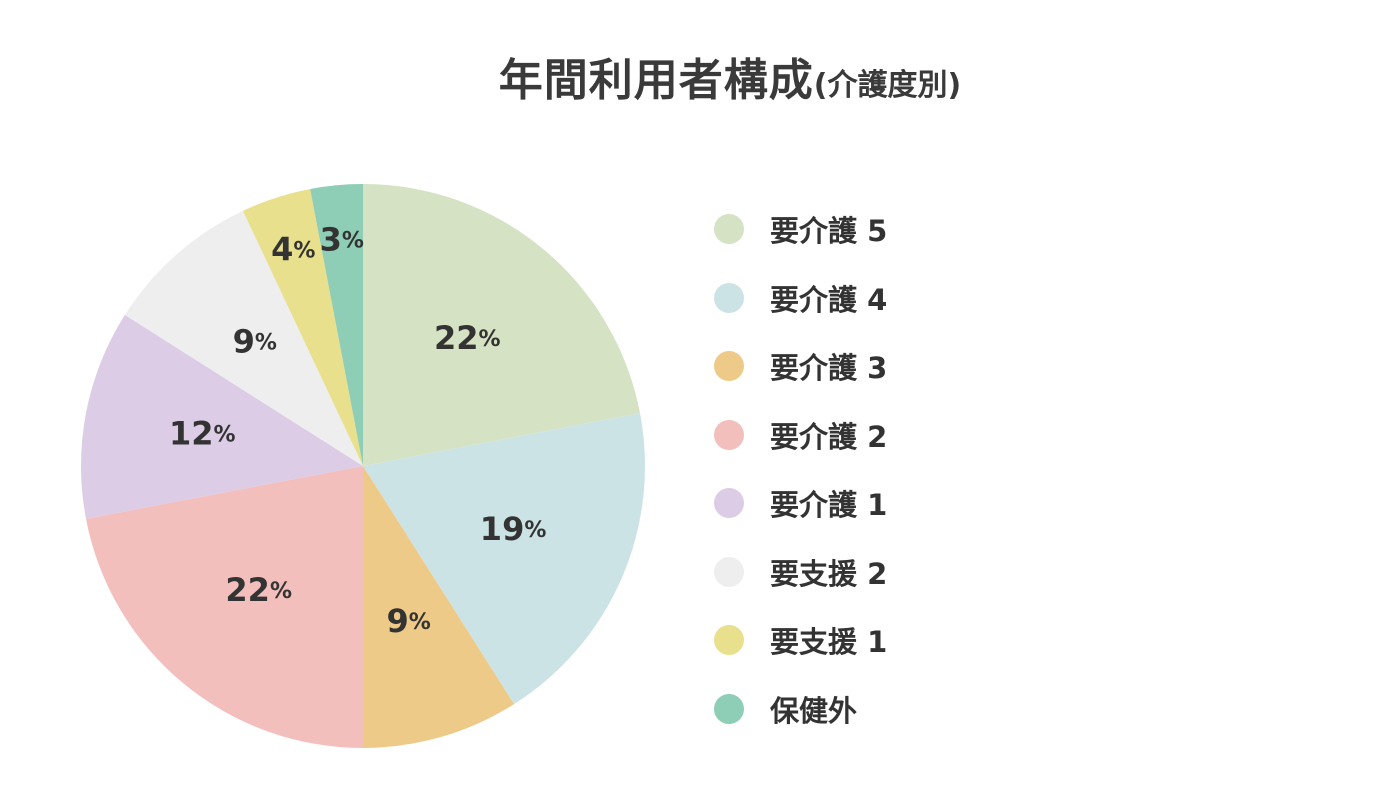 Image resolution: width=1380 pixels, height=800 pixels. I want to click on chart-title: 年間利用者構成(介護度別), so click(690, 76).